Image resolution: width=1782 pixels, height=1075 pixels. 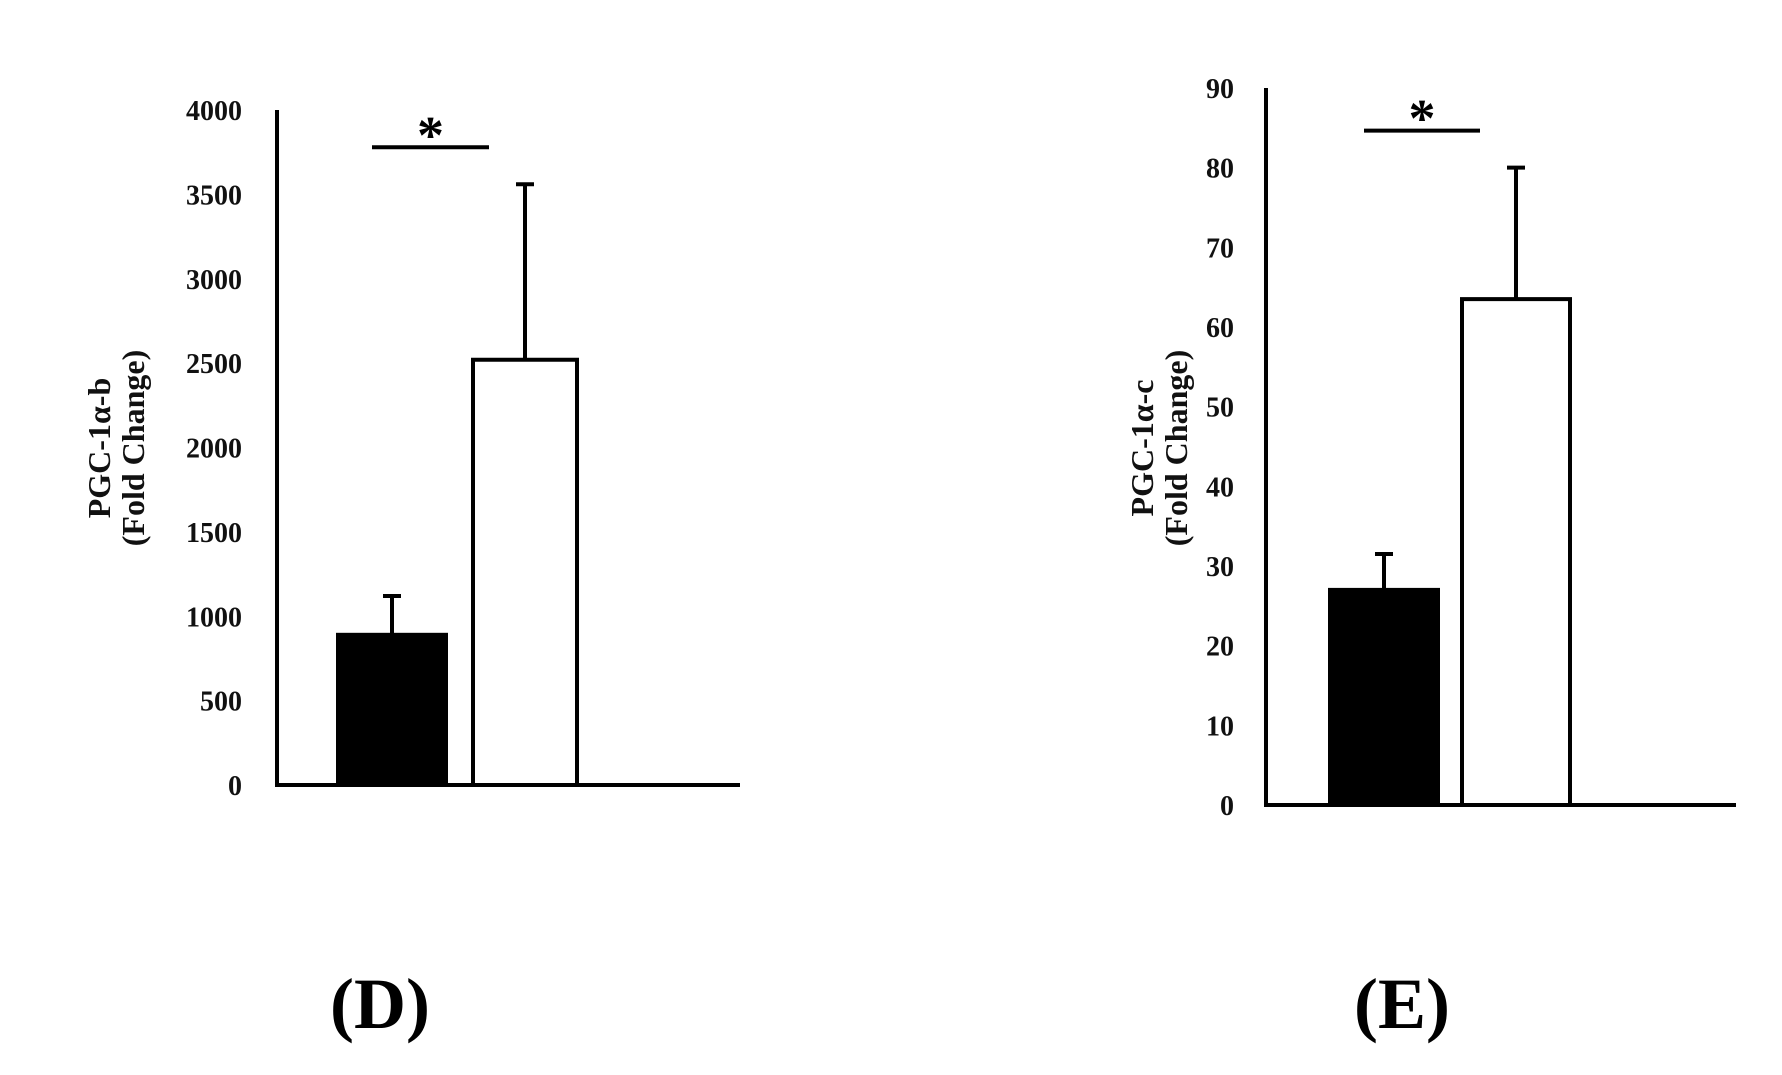 I want to click on y-tick-label-e: 60, so click(x=1220, y=328).